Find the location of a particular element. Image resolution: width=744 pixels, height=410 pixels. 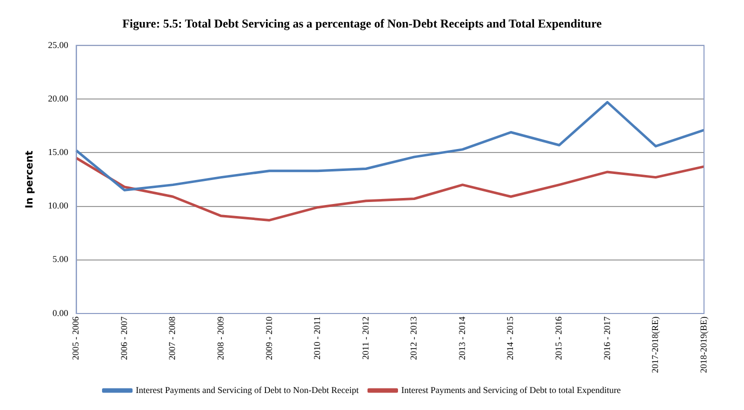

y-tick-label: 5.00 is located at coordinates (60, 259).